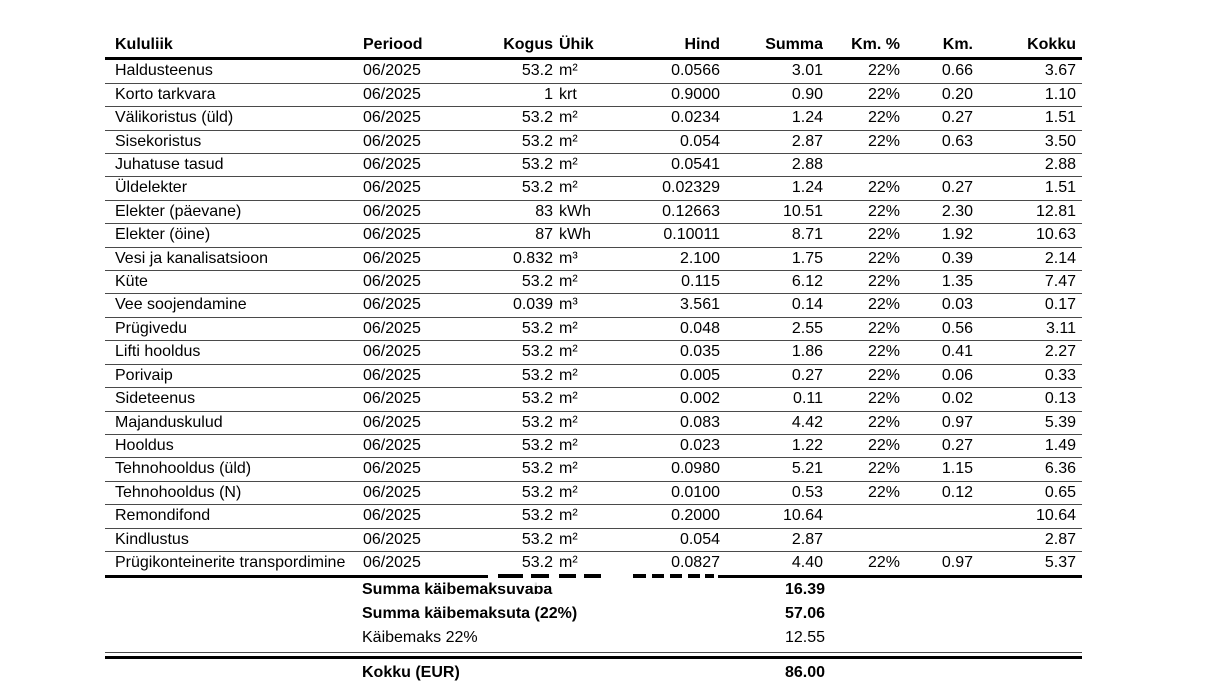  I want to click on cell-summa: 2.87, so click(807, 141).